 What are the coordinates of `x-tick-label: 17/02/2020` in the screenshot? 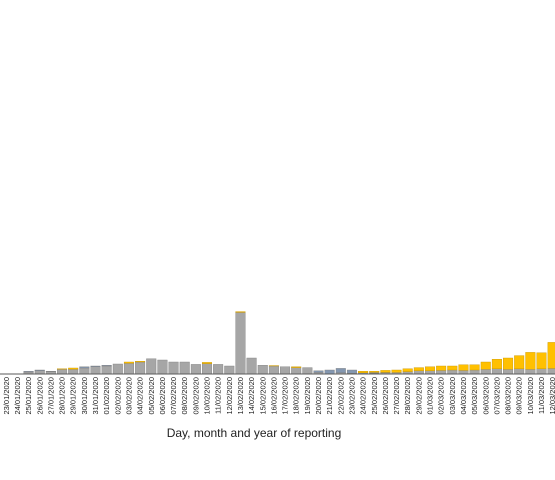 It's located at (285, 396).